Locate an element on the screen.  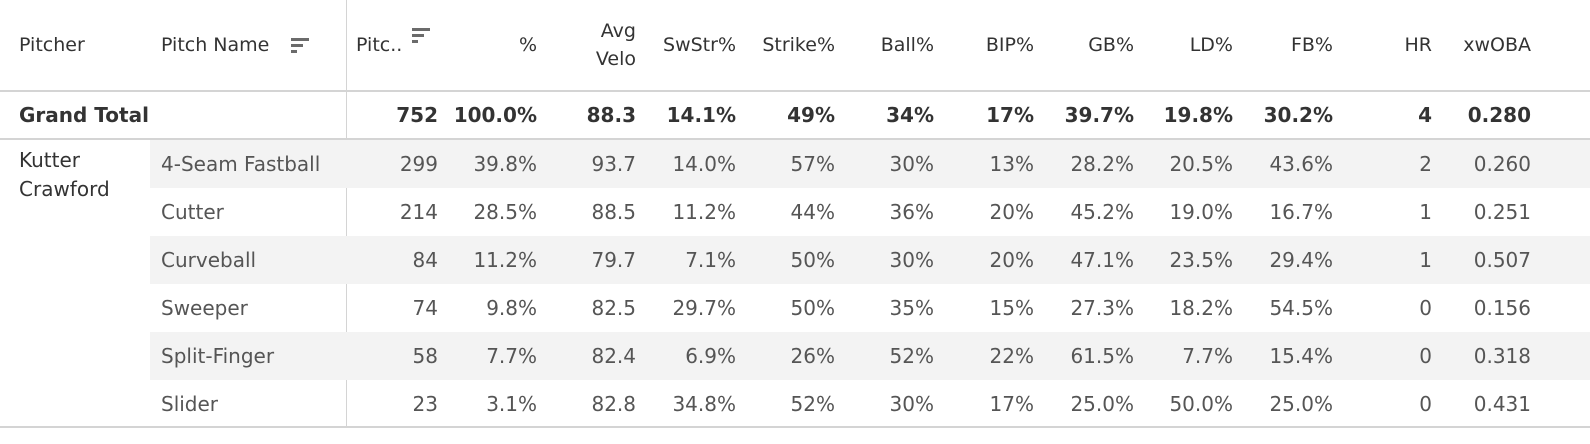
col-header-hr: HR is located at coordinates (1386, 45).